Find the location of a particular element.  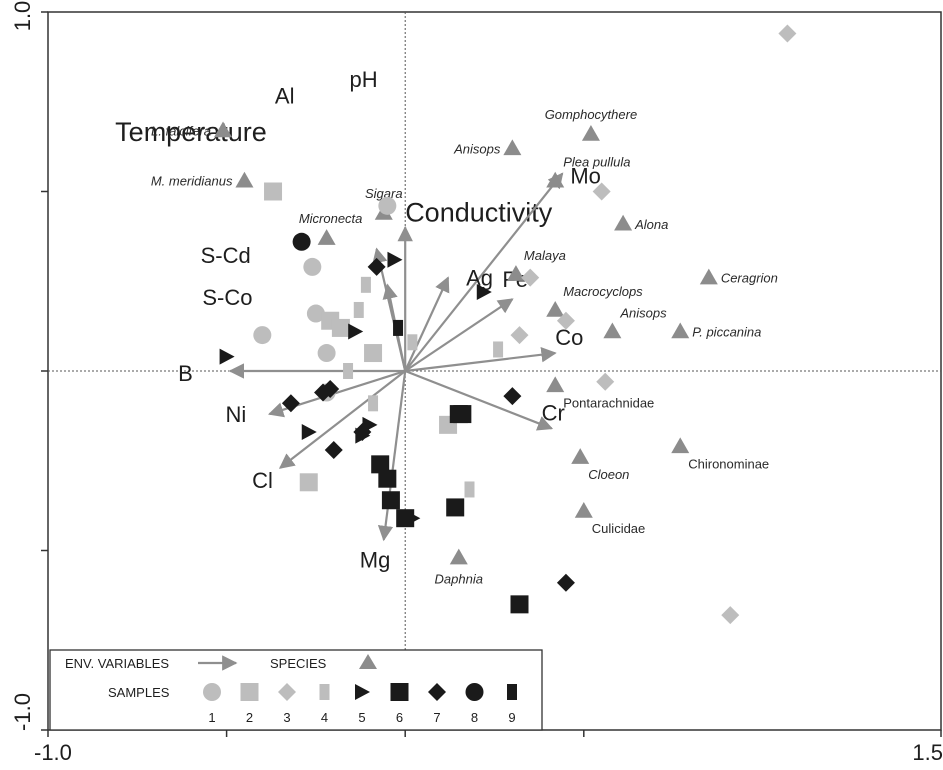

species-label: L. falcifera is located at coordinates (181, 130).